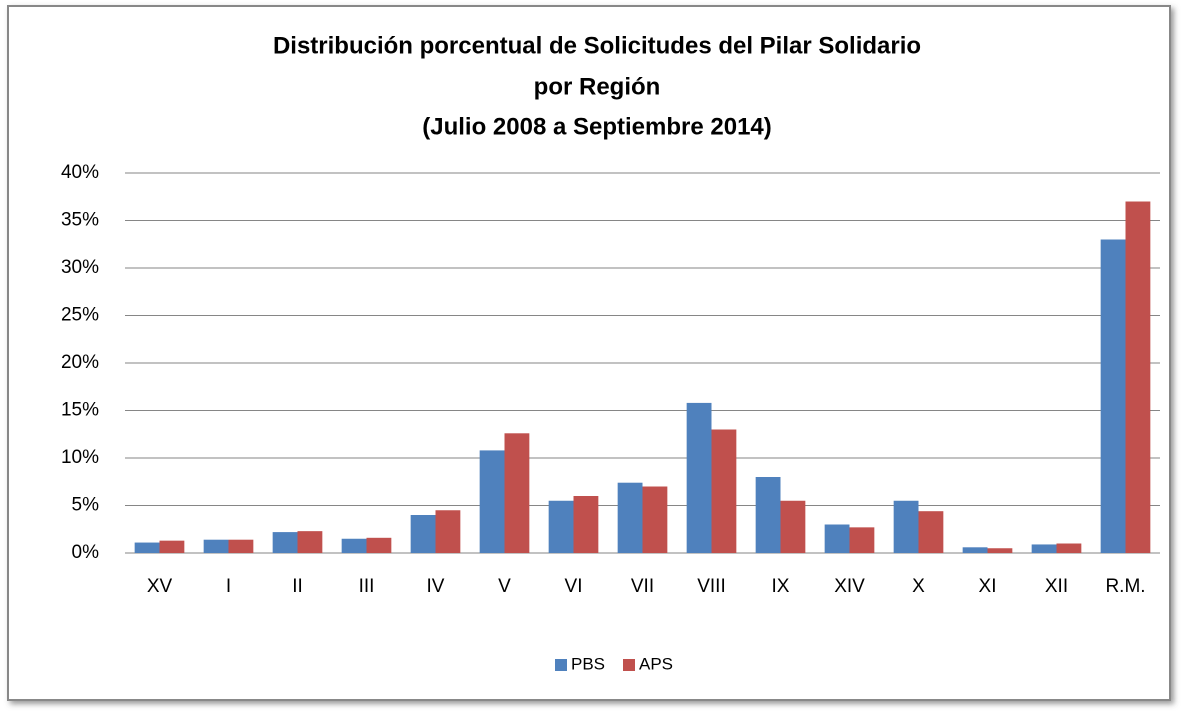  What do you see at coordinates (597, 126) in the screenshot?
I see `chart-title: (Julio 2008 a Septiembre 2014)` at bounding box center [597, 126].